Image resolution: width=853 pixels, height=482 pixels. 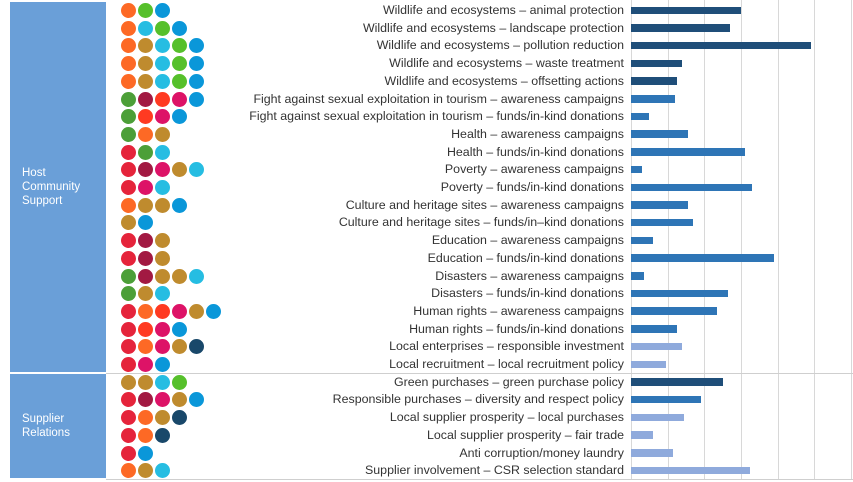 I want to click on chart-row: Poverty – awareness campaigns, so click(x=426, y=170).